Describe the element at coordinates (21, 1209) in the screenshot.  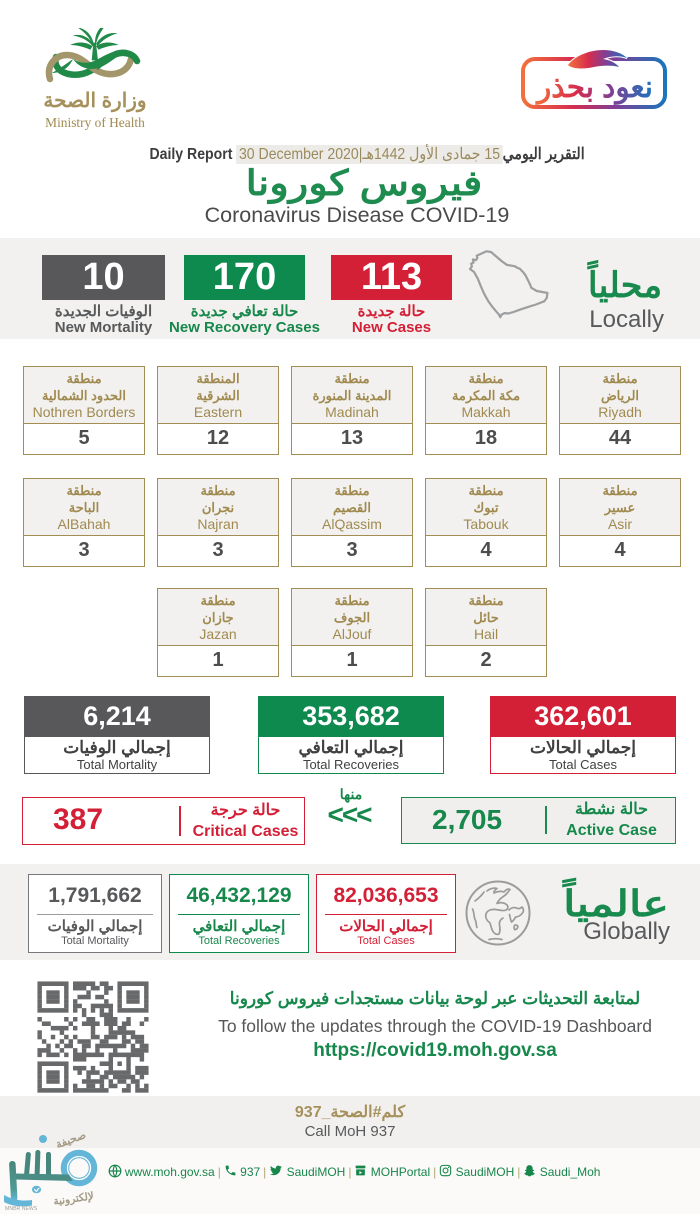
I see `svg-text: MNBR NEWS` at that location.